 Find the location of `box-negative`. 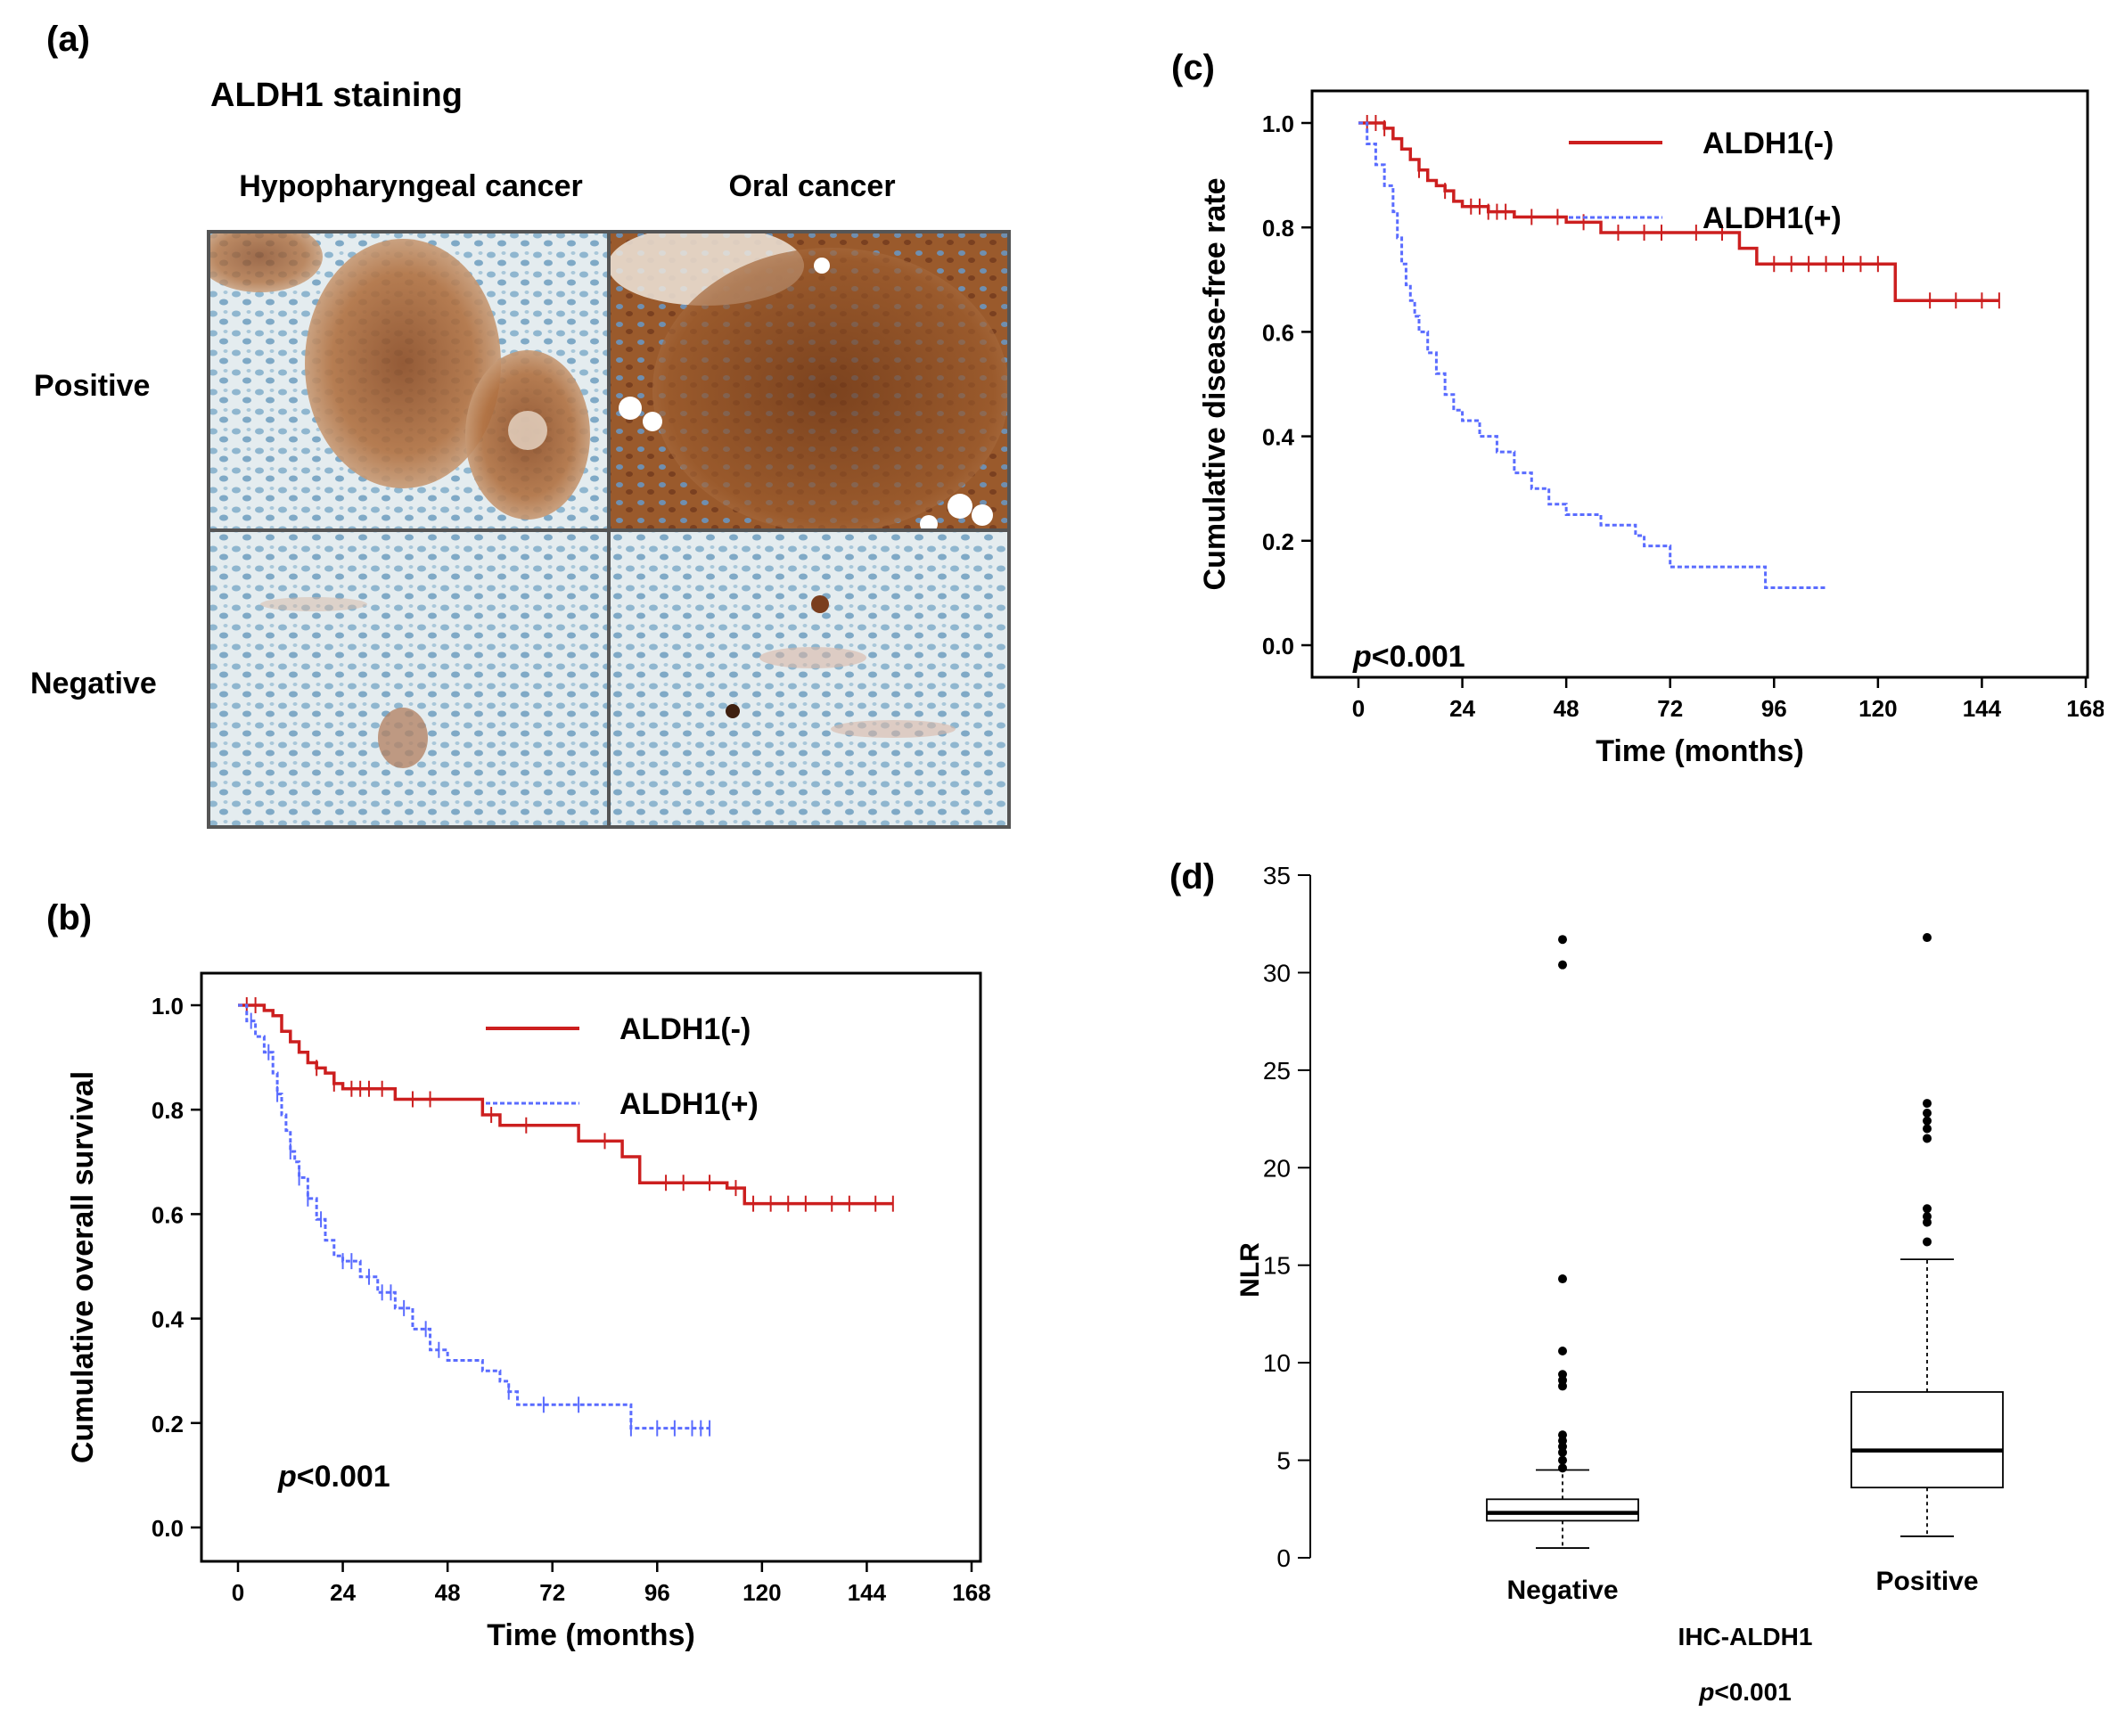

box-negative is located at coordinates (1562, 1242).